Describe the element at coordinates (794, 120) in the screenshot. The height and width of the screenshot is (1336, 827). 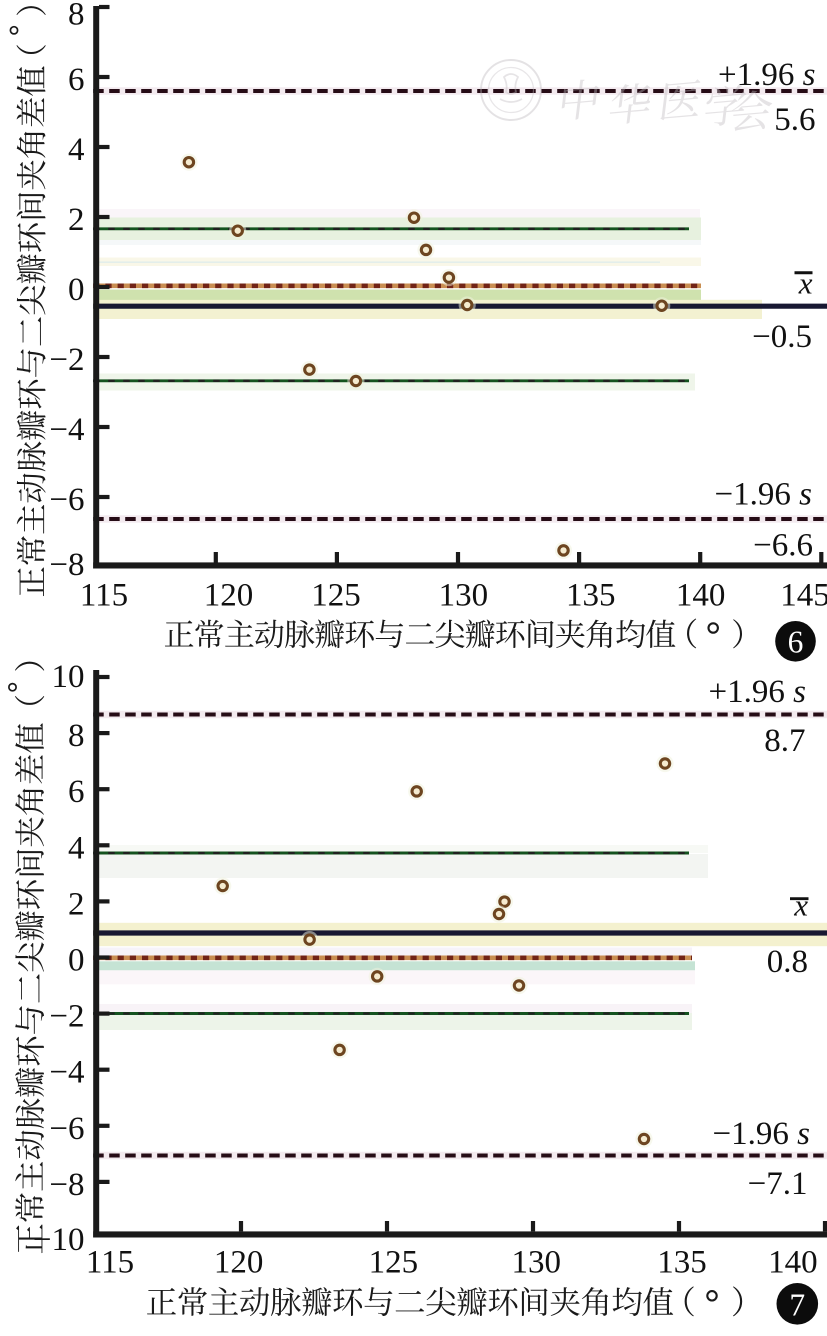
I see `svg-text: 5.6` at that location.